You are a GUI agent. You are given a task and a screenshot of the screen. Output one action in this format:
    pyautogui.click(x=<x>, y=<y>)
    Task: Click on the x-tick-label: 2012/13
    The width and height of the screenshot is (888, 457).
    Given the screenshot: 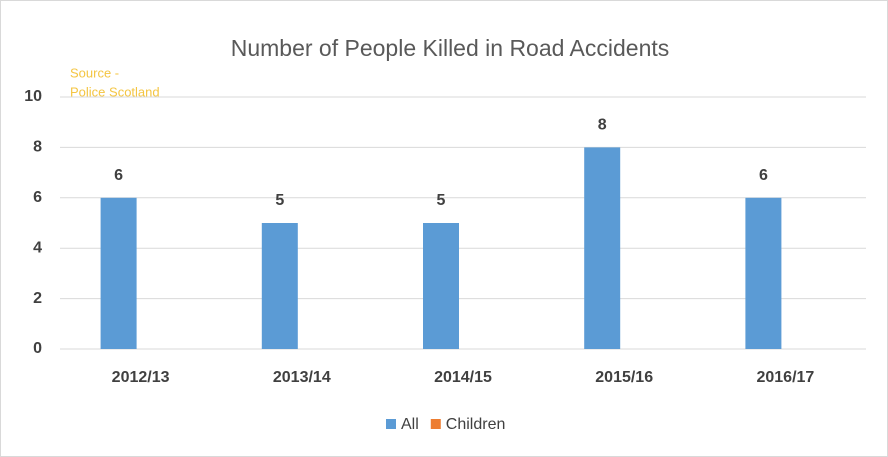 What is the action you would take?
    pyautogui.click(x=141, y=377)
    